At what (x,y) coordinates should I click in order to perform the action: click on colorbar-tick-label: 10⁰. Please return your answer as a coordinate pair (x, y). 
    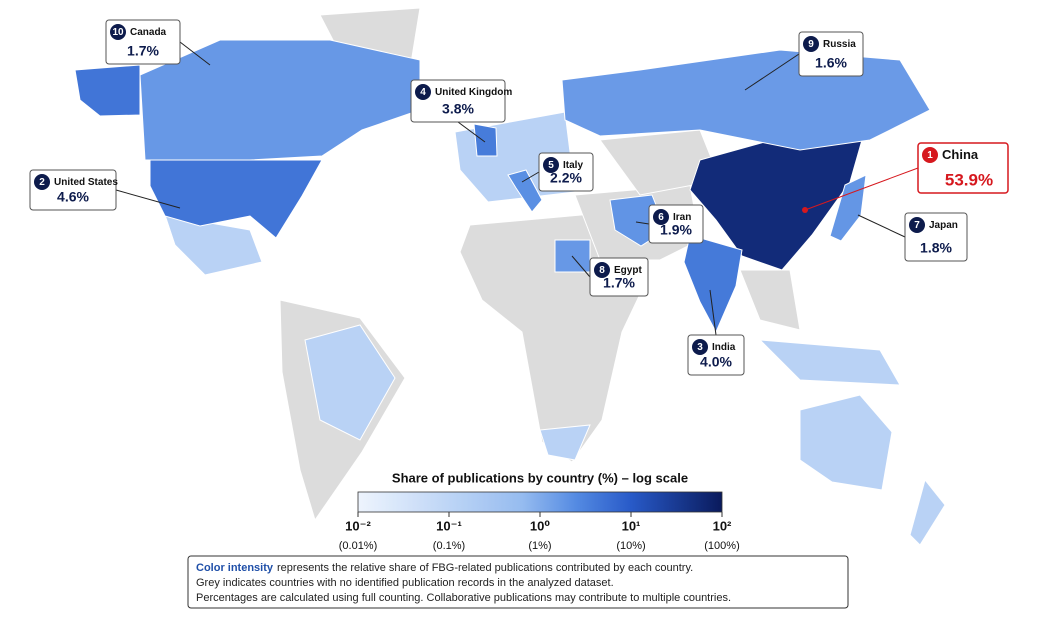
    Looking at the image, I should click on (540, 525).